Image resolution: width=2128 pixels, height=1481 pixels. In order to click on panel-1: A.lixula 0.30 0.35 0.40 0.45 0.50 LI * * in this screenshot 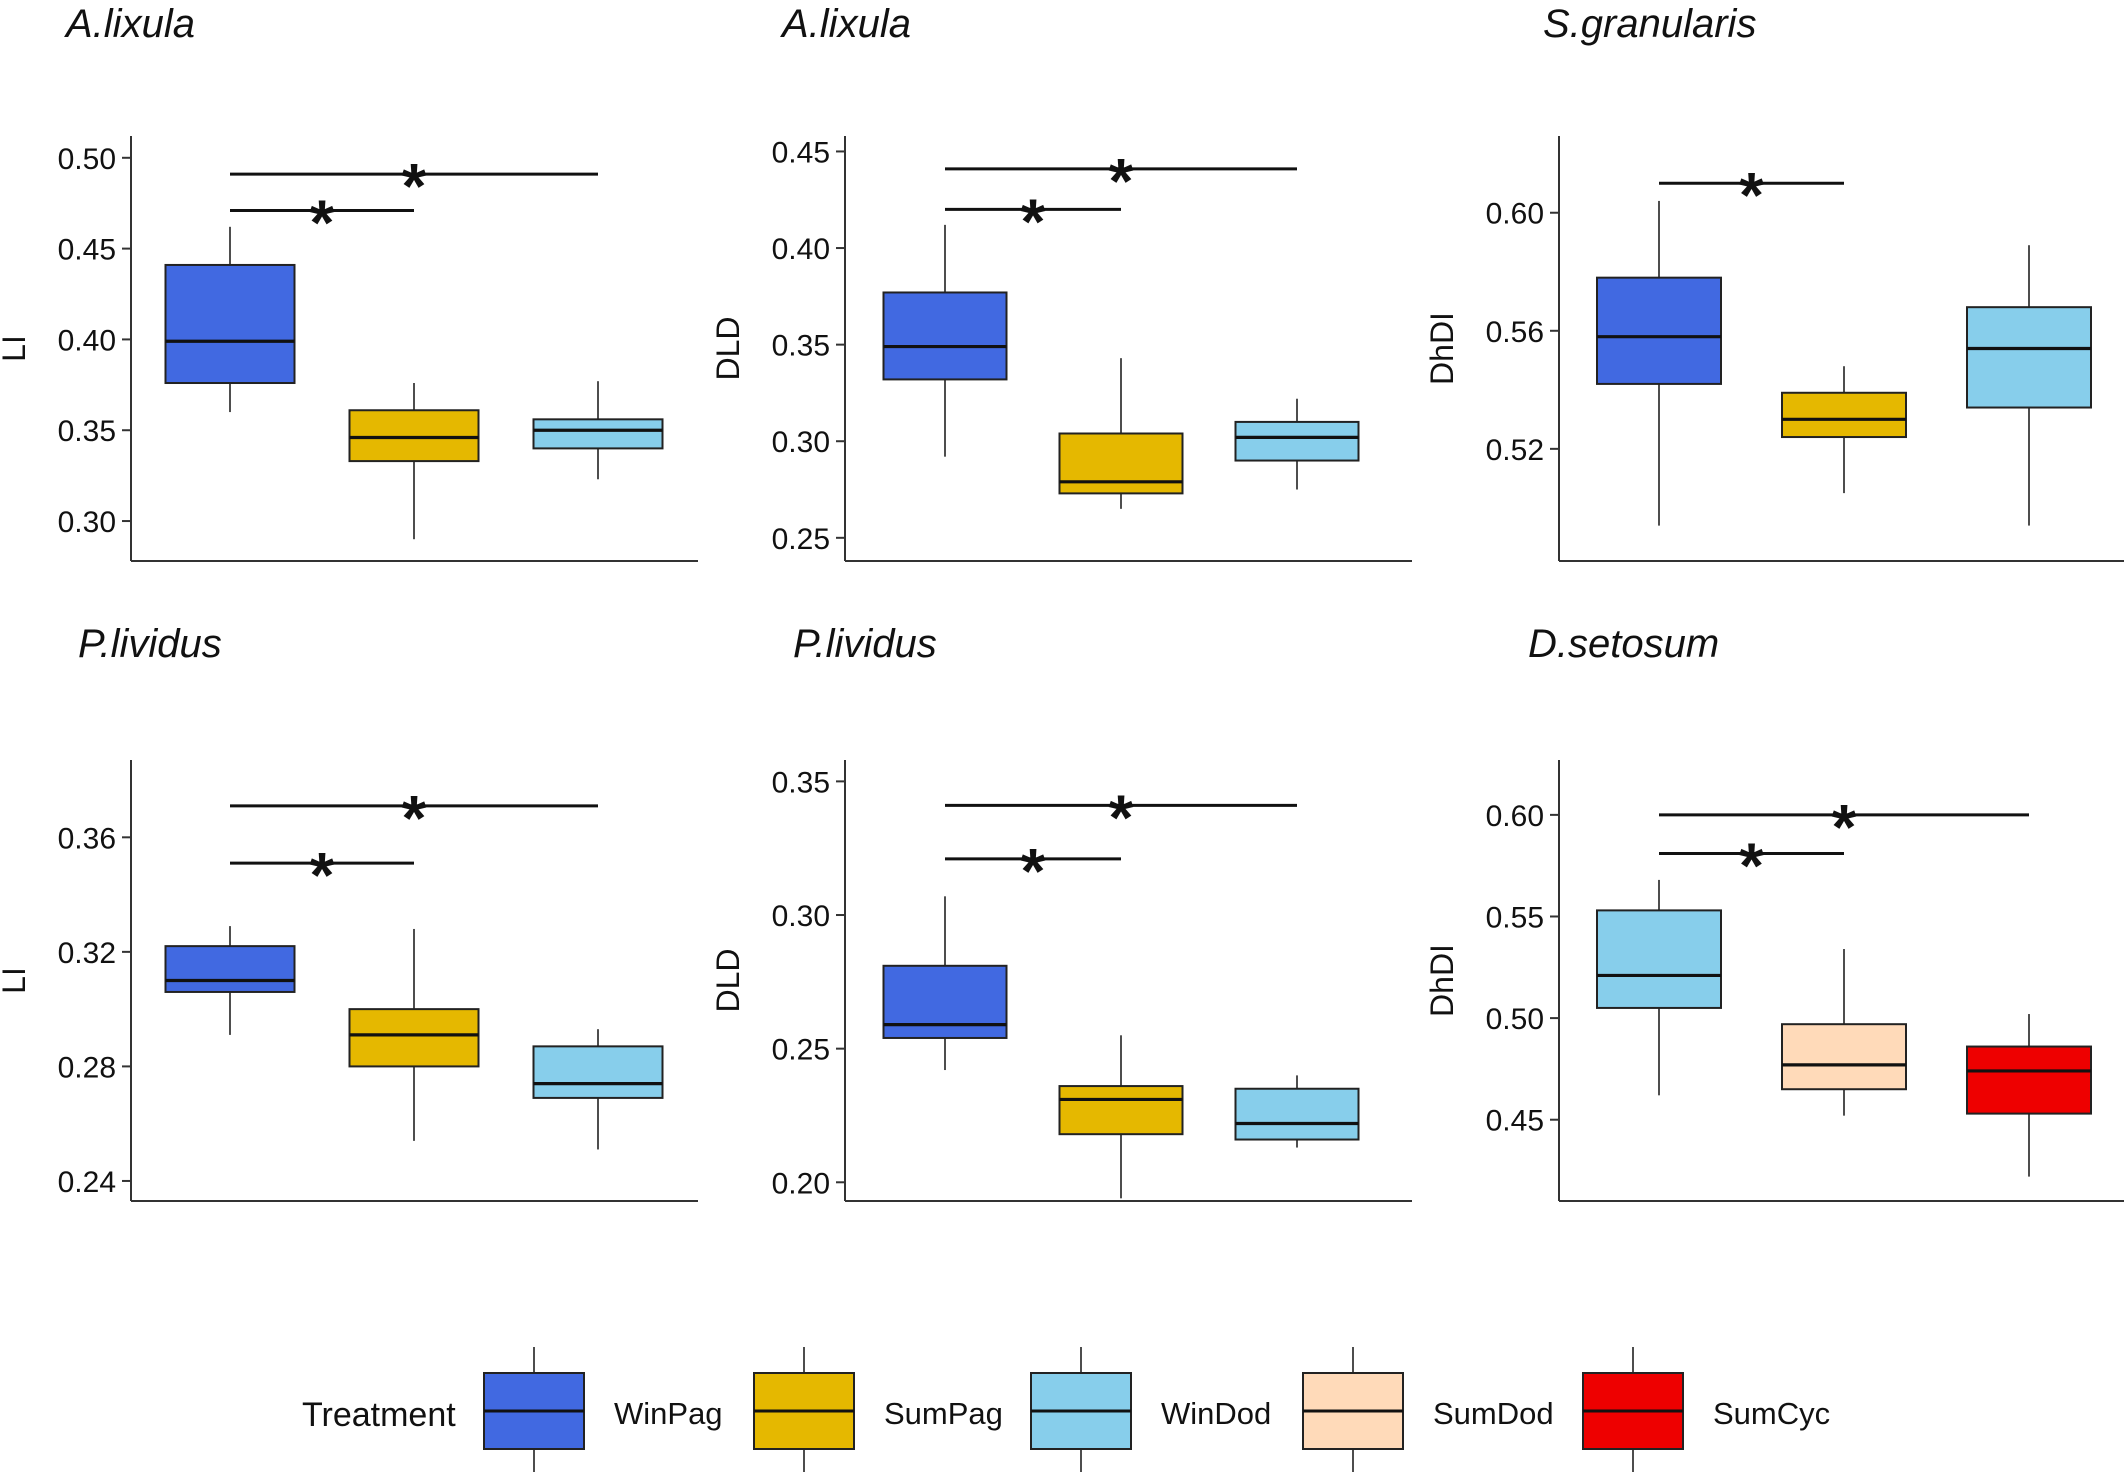, I will do `click(349, 282)`.